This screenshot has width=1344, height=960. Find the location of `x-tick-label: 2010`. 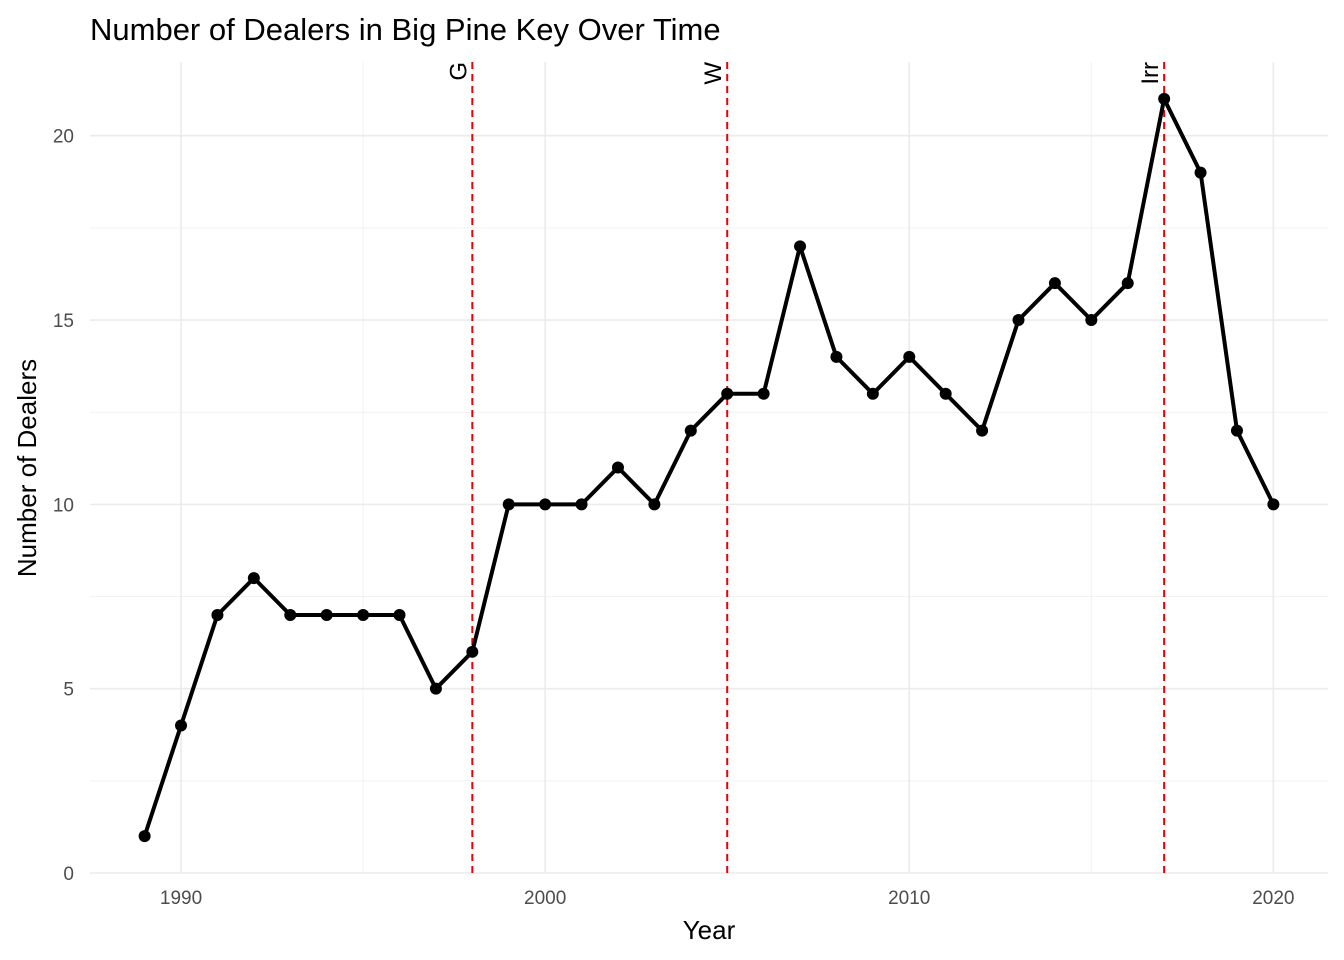

x-tick-label: 2010 is located at coordinates (909, 898).